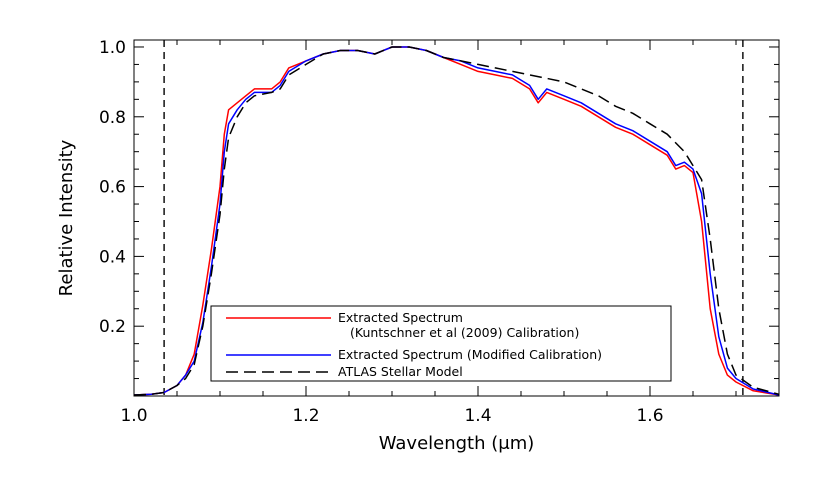 The width and height of the screenshot is (817, 481). Describe the element at coordinates (464, 332) in the screenshot. I see `legend-label-kuntschner-line2: (Kuntschner et al (2009) Calibration)` at that location.